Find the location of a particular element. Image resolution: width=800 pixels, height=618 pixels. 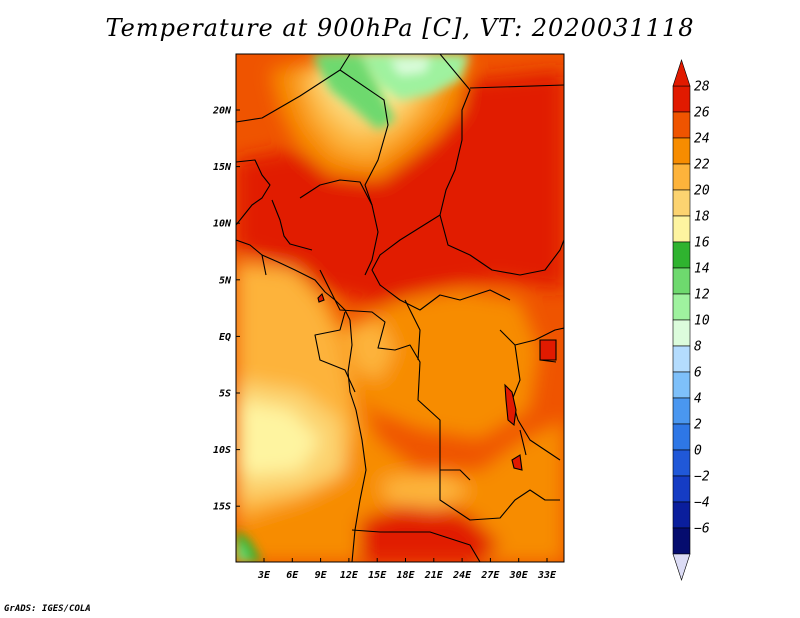

colorbar-label: 26 is located at coordinates (702, 113).